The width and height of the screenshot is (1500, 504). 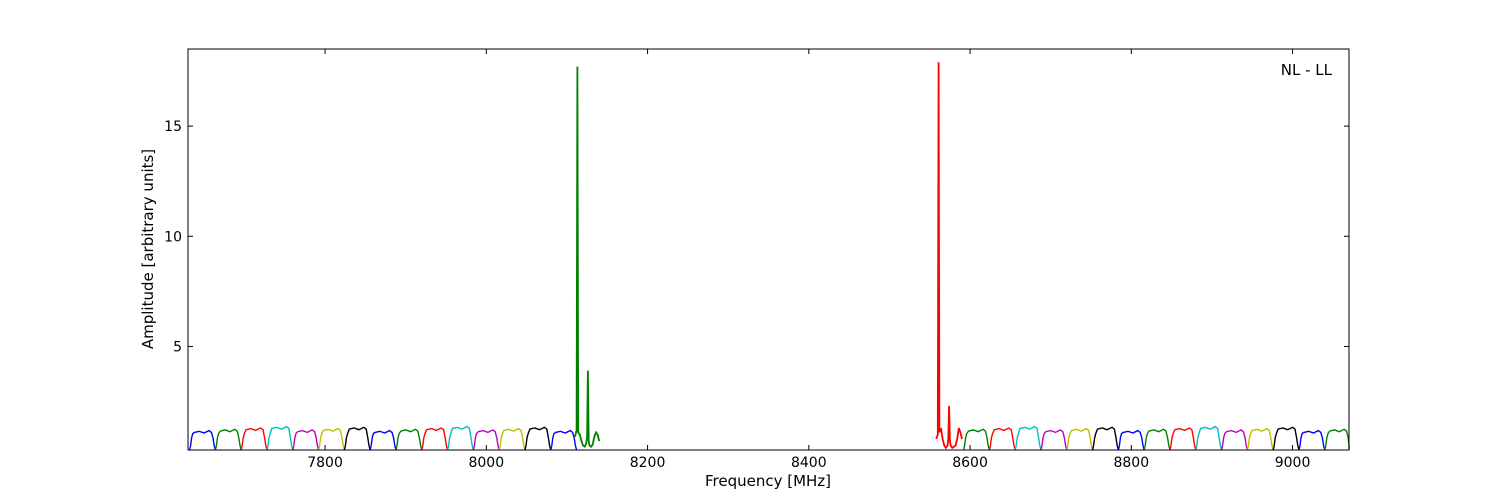 I want to click on y-axis-label: Amplitude [arbitrary units], so click(x=148, y=249).